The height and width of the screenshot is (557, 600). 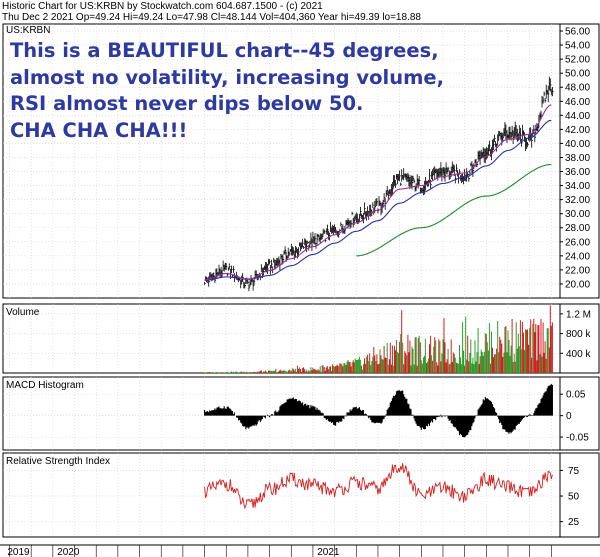 I want to click on macd-y-tick-label: -0.05, so click(x=577, y=438).